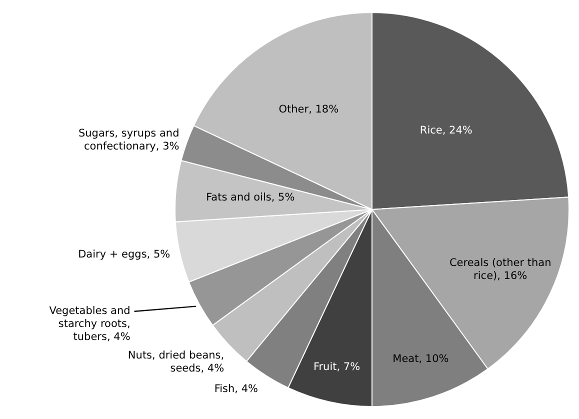 This screenshot has height=419, width=579. Describe the element at coordinates (176, 362) in the screenshot. I see `slice-label: Nuts, dried beans, seeds, 4%` at that location.